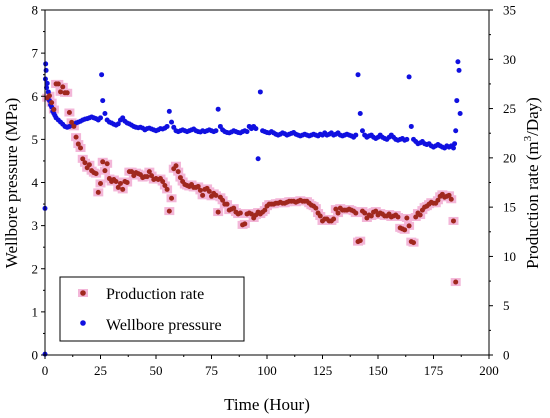 Image resolution: width=550 pixels, height=418 pixels. Describe the element at coordinates (164, 325) in the screenshot. I see `legend-wellbore-pressure-label: Wellbore pressure` at that location.